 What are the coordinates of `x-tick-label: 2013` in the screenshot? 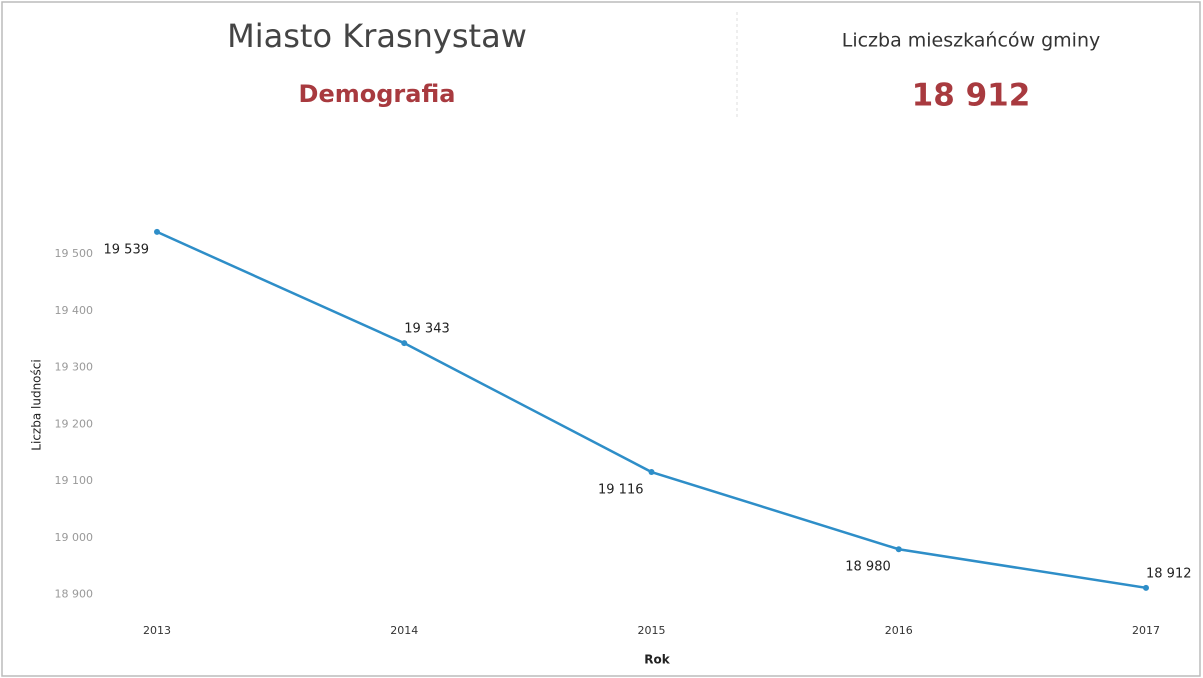 It's located at (157, 630).